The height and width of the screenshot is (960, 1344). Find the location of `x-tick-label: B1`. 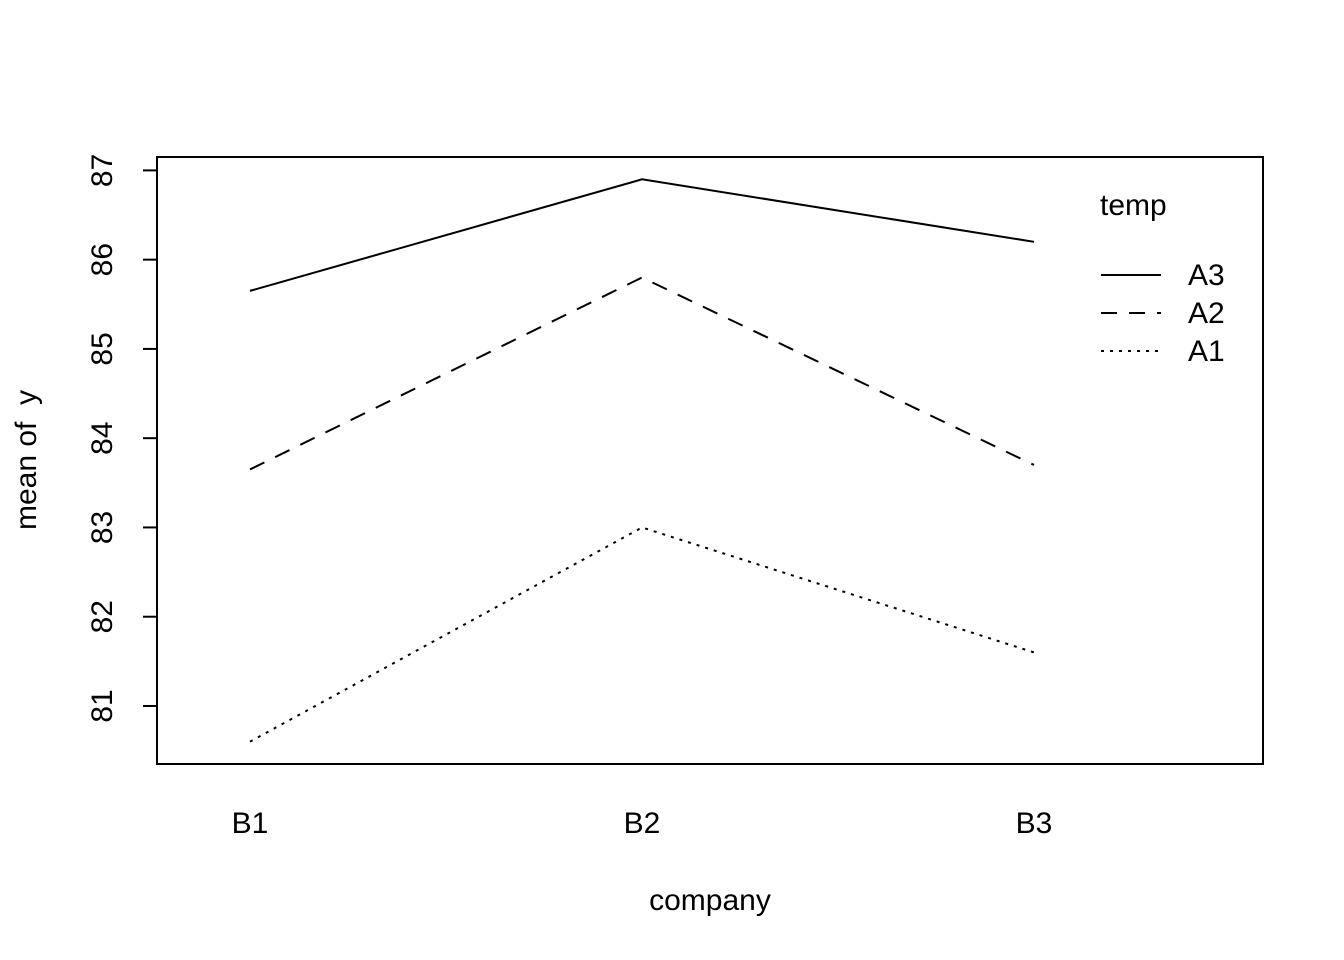

x-tick-label: B1 is located at coordinates (250, 823).